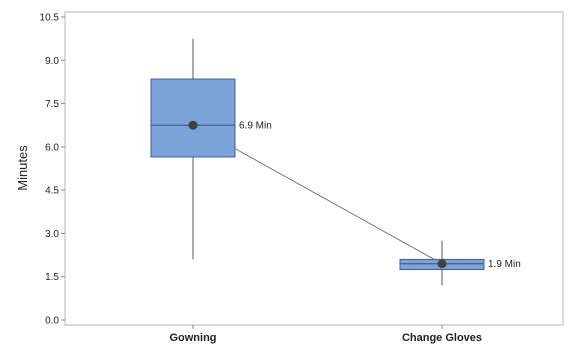  I want to click on y-tick-label: 0.0, so click(52, 321).